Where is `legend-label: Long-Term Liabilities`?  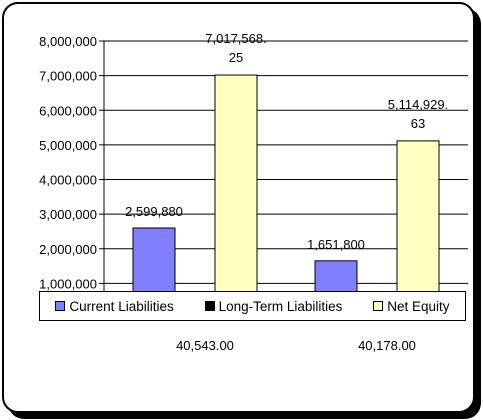
legend-label: Long-Term Liabilities is located at coordinates (280, 306).